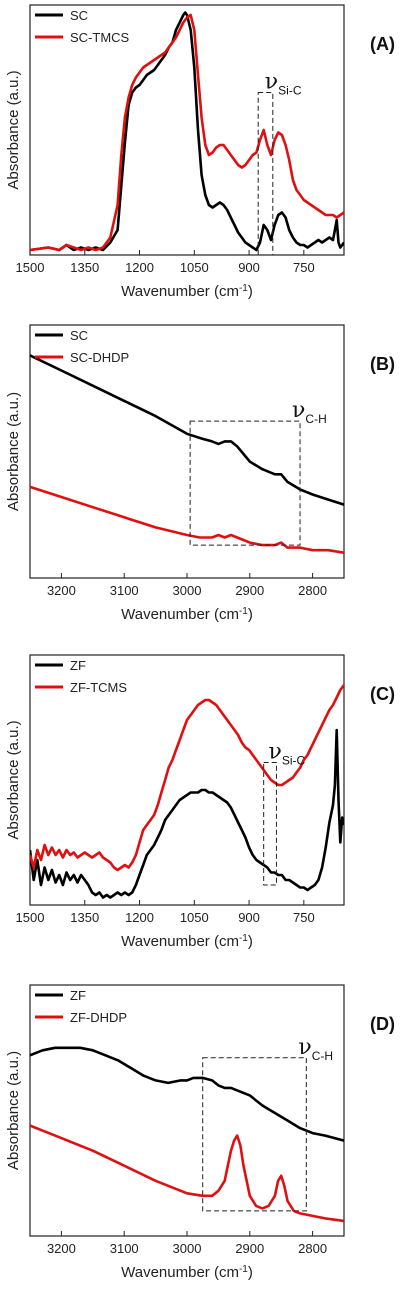 This screenshot has width=408, height=1295. I want to click on panel-label: (D), so click(382, 1024).